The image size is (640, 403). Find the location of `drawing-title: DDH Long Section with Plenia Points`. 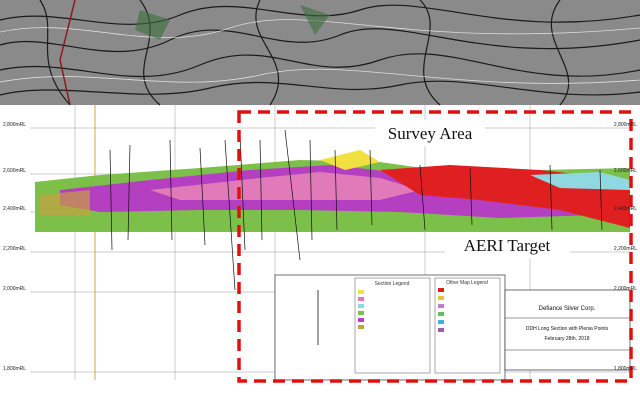

drawing-title: DDH Long Section with Plenia Points is located at coordinates (567, 329).